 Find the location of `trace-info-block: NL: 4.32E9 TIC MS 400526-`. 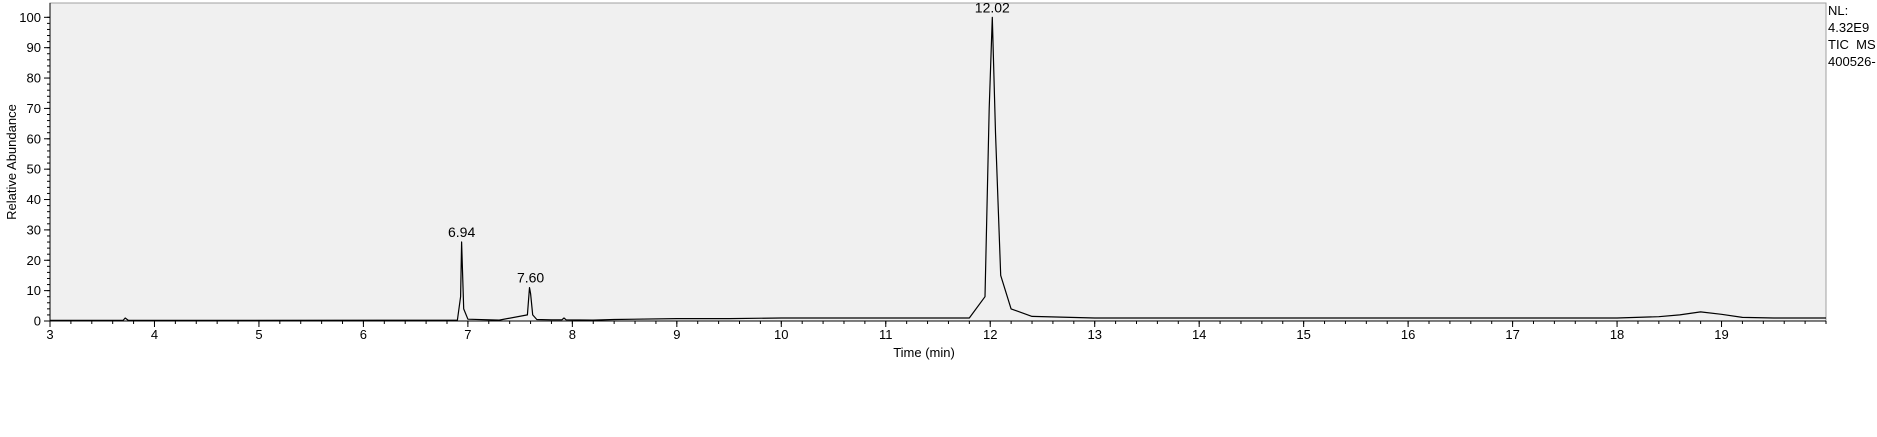

trace-info-block: NL: 4.32E9 TIC MS 400526- is located at coordinates (1852, 36).